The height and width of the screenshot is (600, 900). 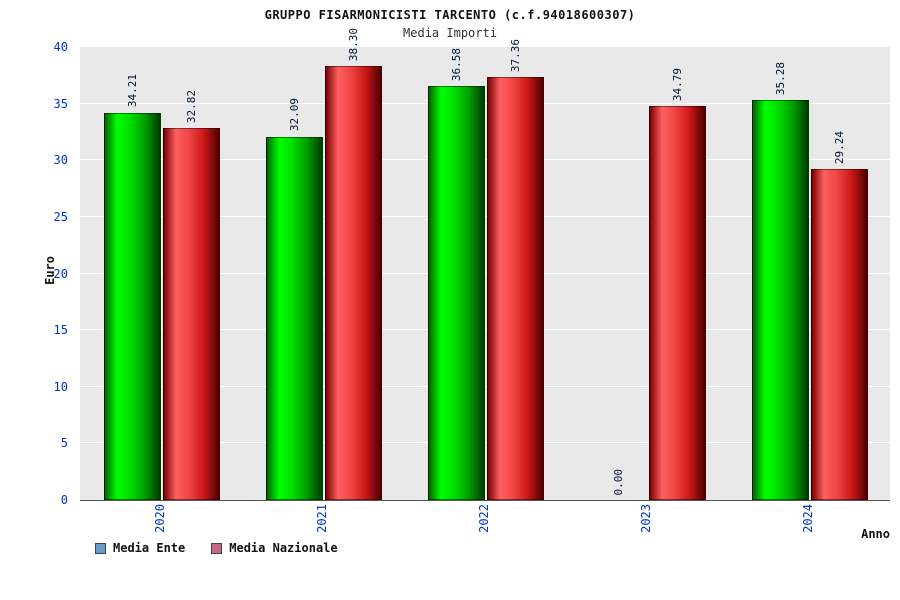 I want to click on bar-media-ente-2024, so click(x=780, y=300).